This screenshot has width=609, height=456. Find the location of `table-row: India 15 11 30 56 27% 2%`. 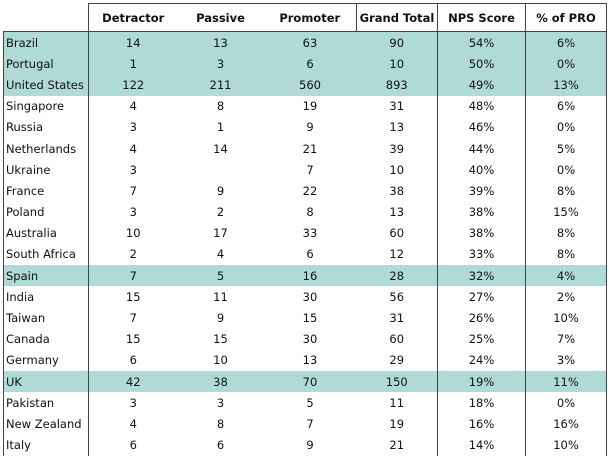

table-row: India 15 11 30 56 27% 2% is located at coordinates (305, 297).